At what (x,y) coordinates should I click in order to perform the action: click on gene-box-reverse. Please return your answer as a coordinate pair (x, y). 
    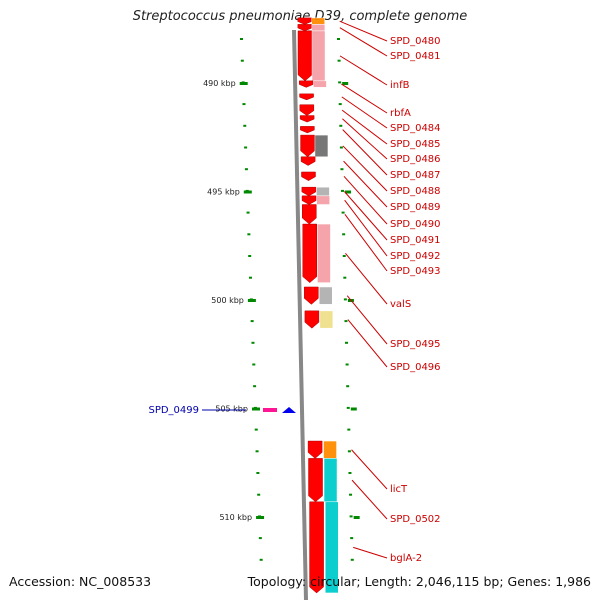
    Looking at the image, I should click on (270, 410).